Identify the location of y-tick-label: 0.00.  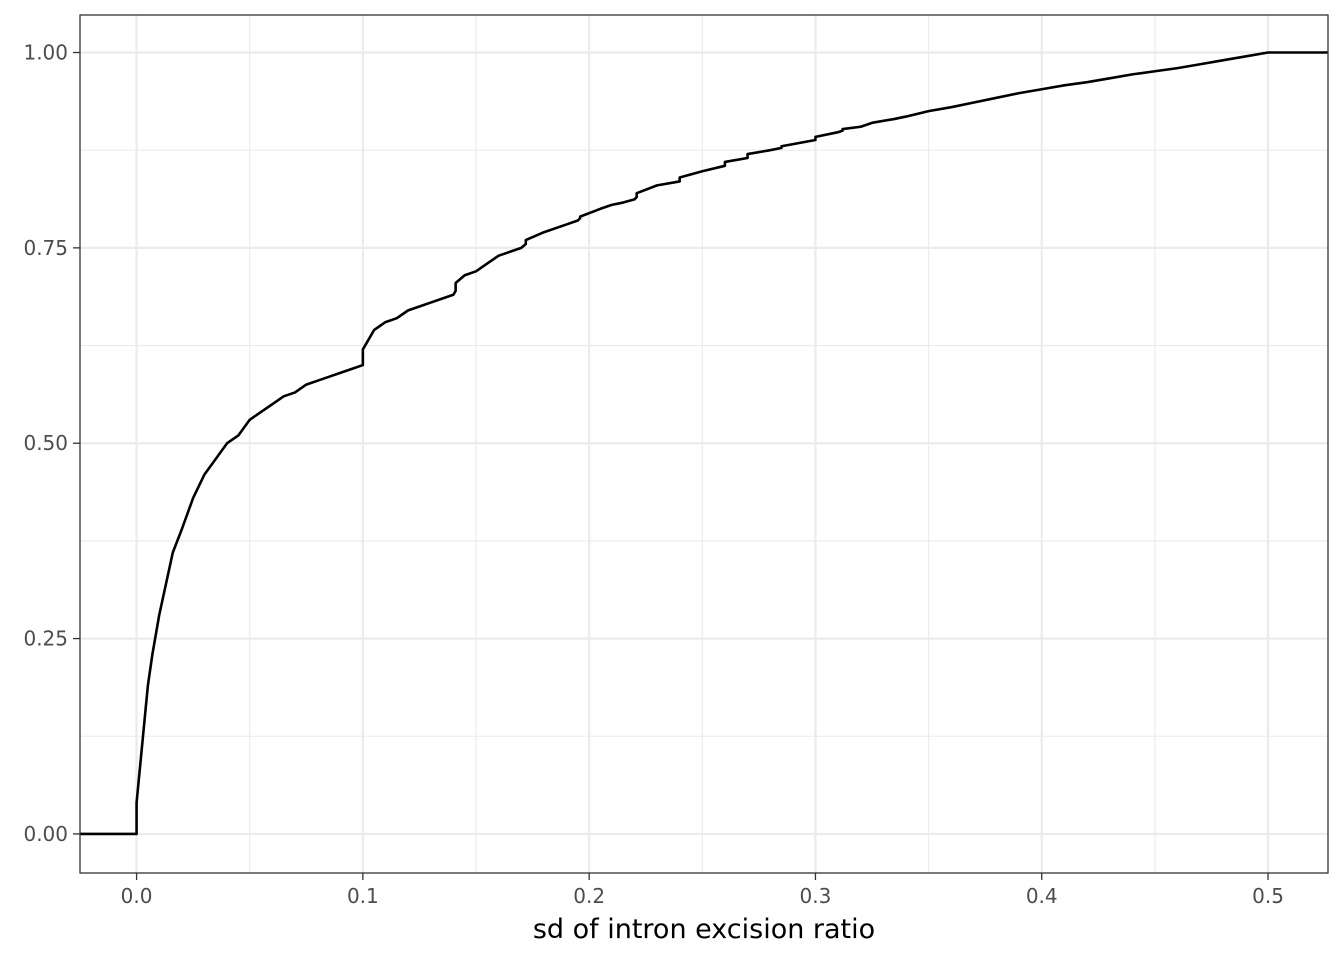
(45, 834).